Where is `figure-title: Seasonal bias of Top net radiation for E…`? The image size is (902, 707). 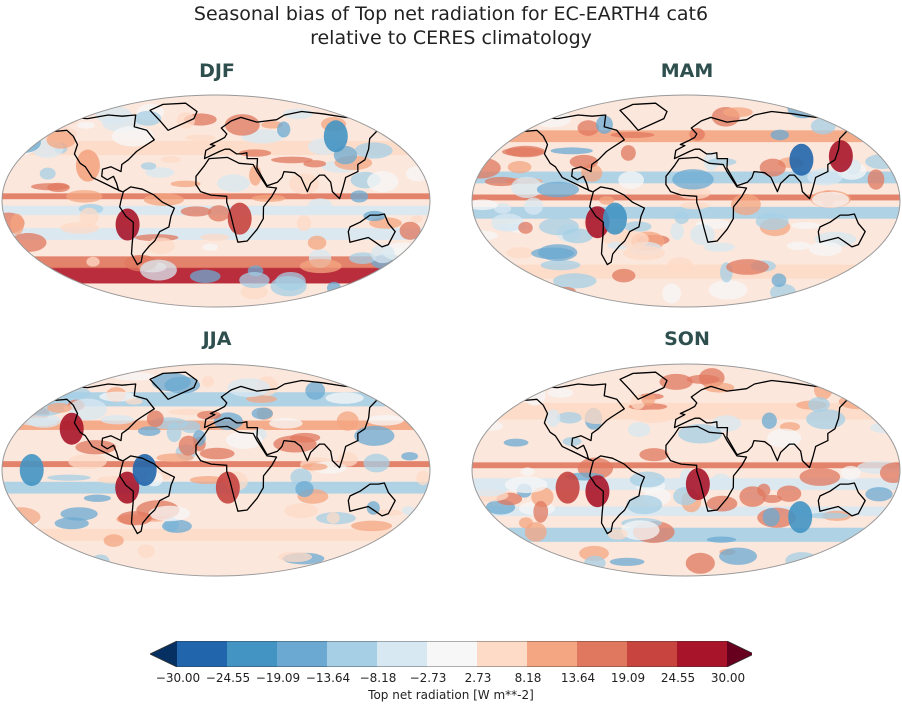
figure-title: Seasonal bias of Top net radiation for E… is located at coordinates (451, 26).